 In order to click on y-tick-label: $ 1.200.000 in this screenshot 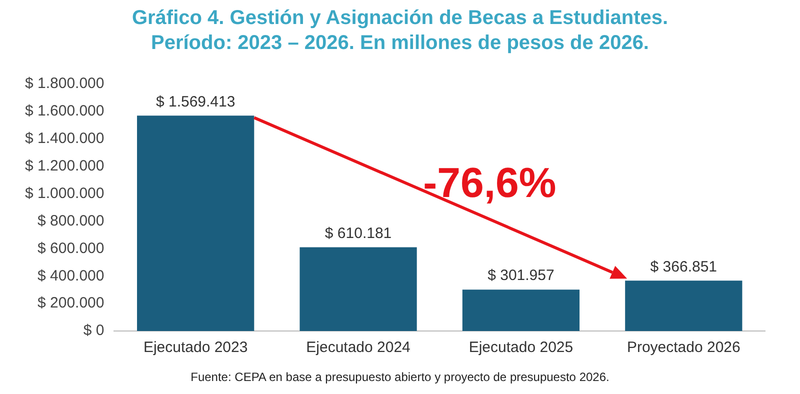, I will do `click(64, 165)`.